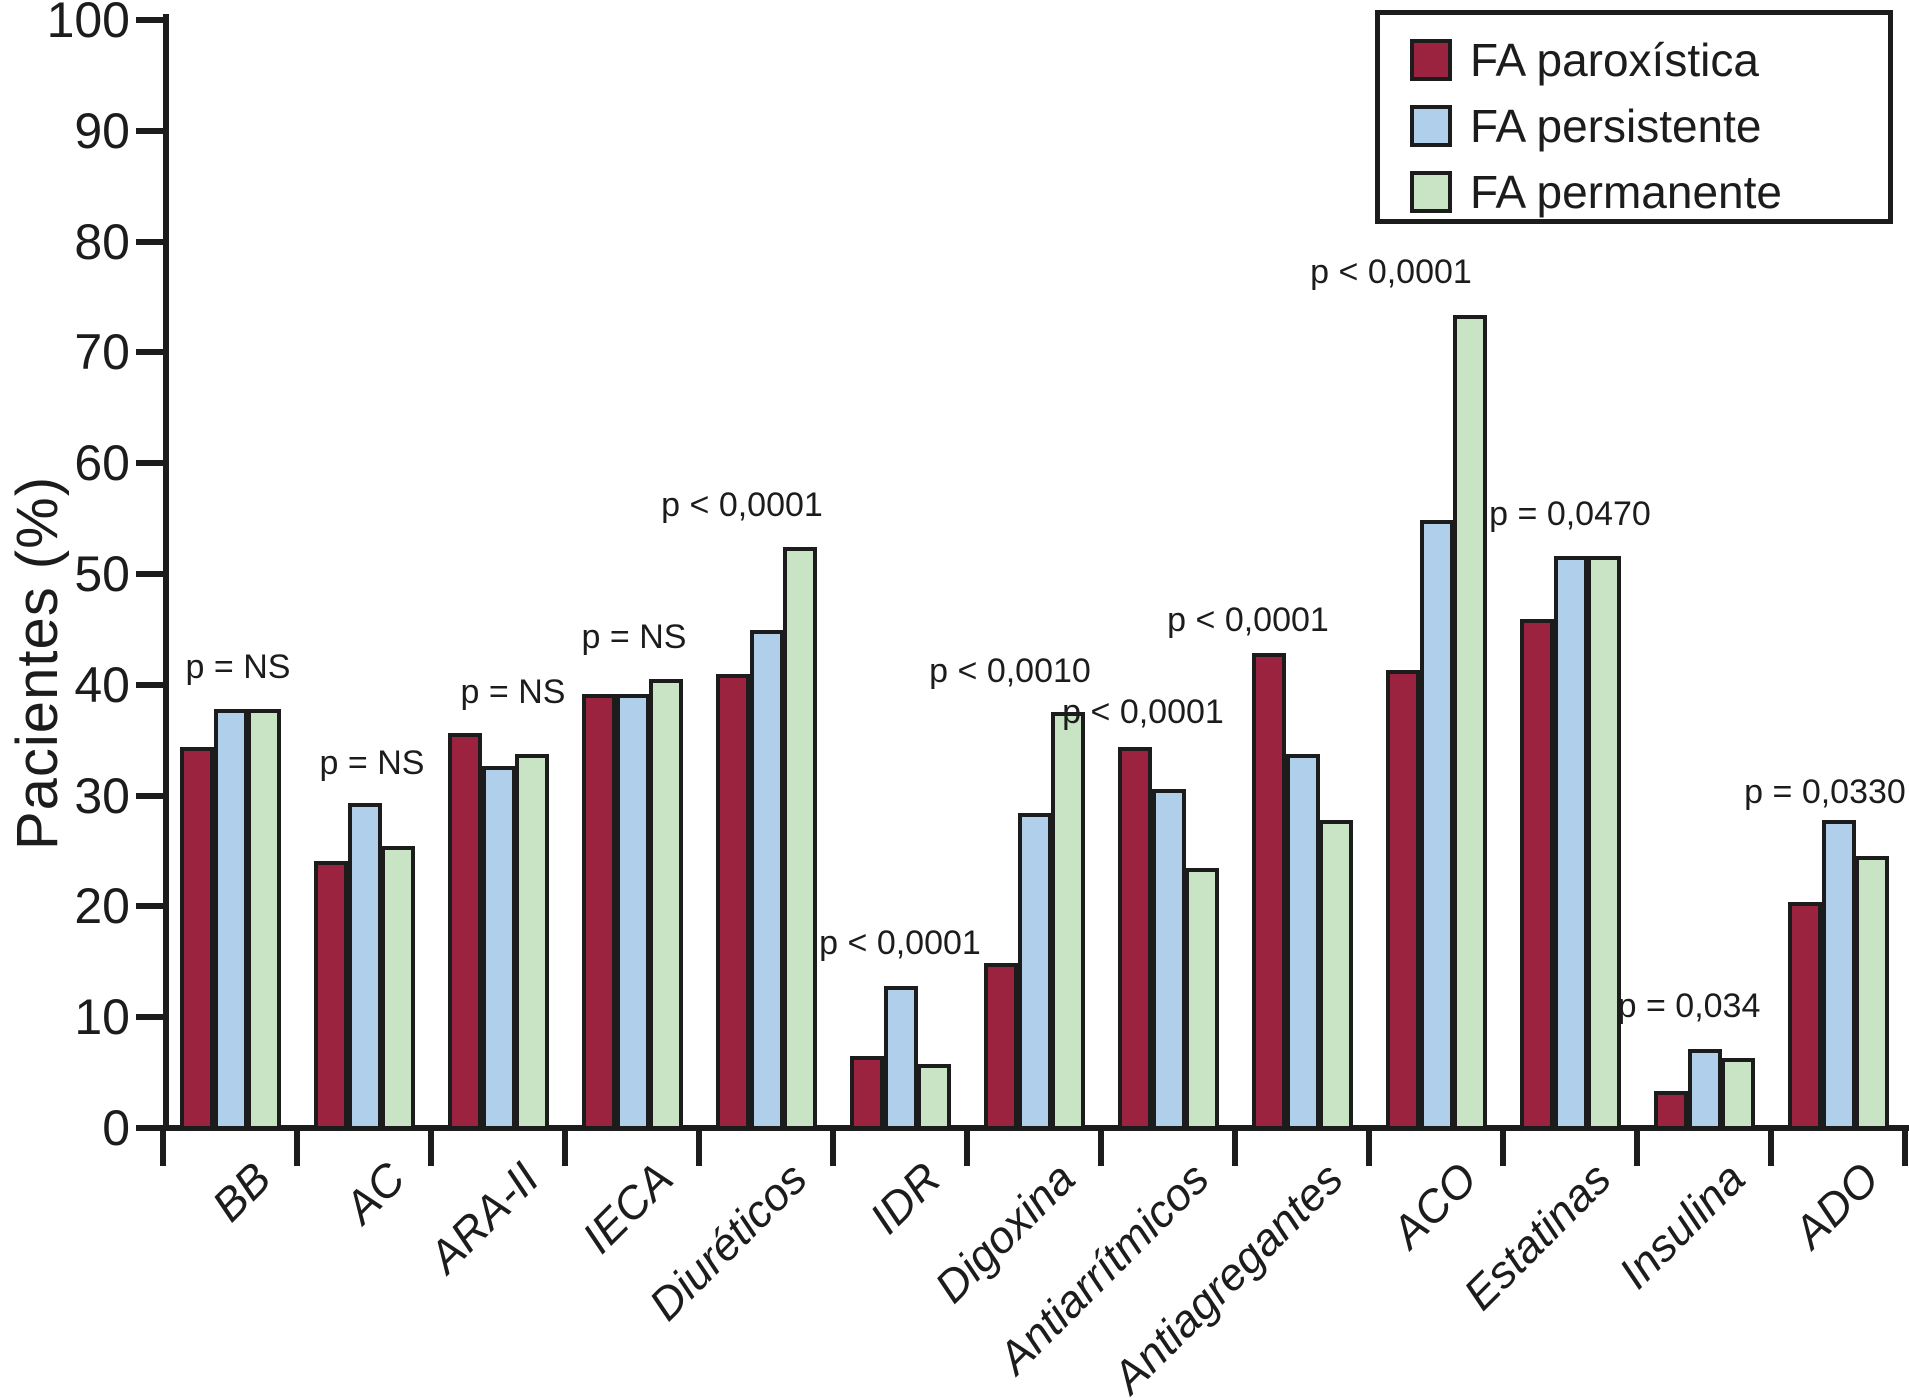 The width and height of the screenshot is (1909, 1400). What do you see at coordinates (513, 692) in the screenshot?
I see `p-value-label-ara-ii: p = NS` at bounding box center [513, 692].